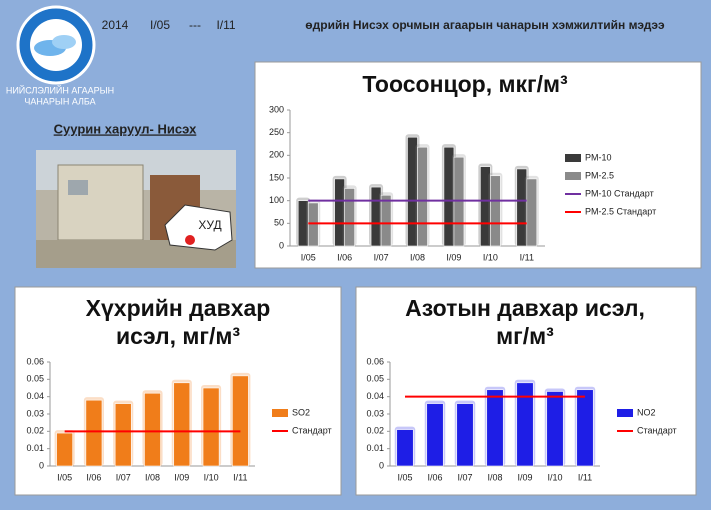 This screenshot has height=510, width=711. Describe the element at coordinates (276, 200) in the screenshot. I see `y-tick-label: 100` at that location.